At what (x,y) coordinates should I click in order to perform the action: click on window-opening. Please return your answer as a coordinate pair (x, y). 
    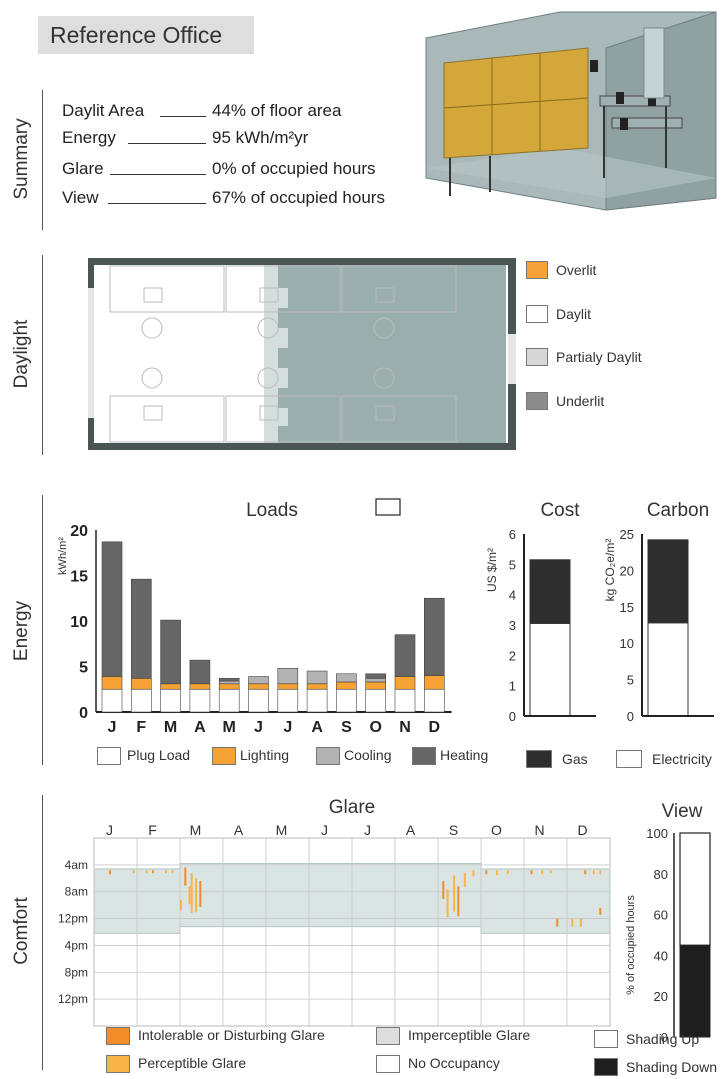
    Looking at the image, I should click on (512, 359).